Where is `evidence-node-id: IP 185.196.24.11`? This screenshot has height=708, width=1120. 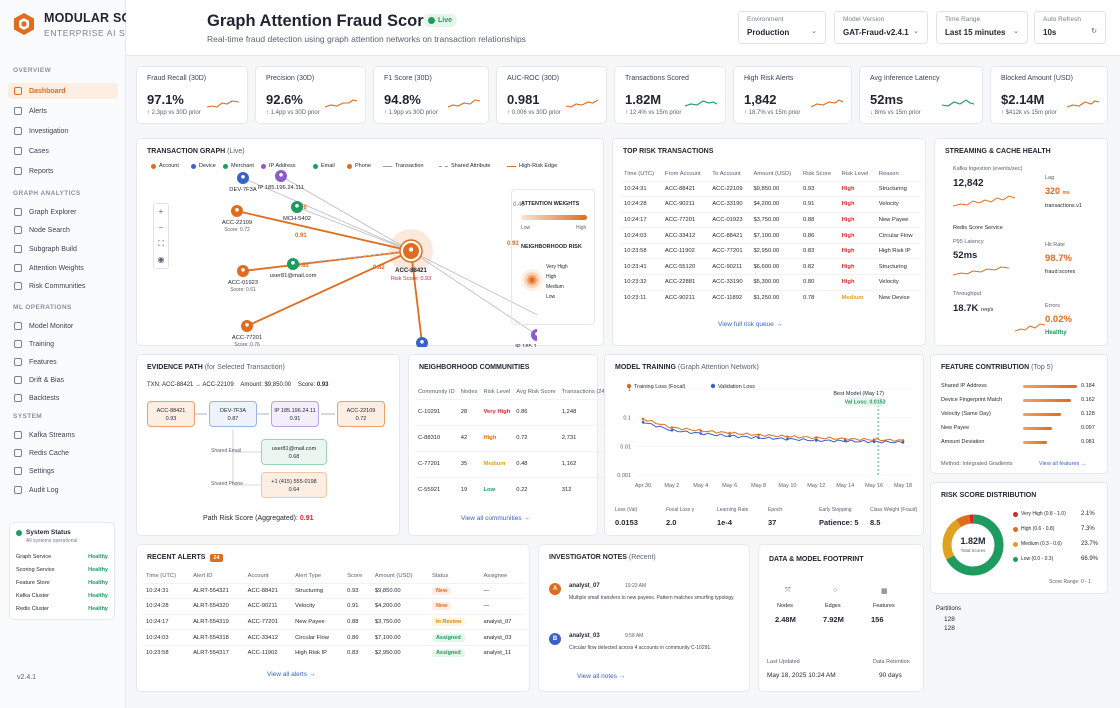 evidence-node-id: IP 185.196.24.11 is located at coordinates (295, 411).